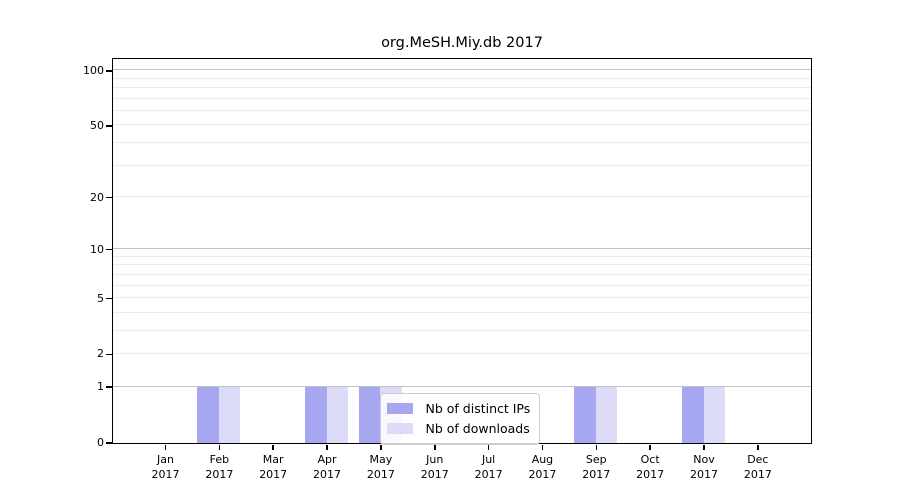 This screenshot has width=900, height=500. I want to click on legend-entry-distinct-ips: Nb of distinct IPs, so click(458, 409).